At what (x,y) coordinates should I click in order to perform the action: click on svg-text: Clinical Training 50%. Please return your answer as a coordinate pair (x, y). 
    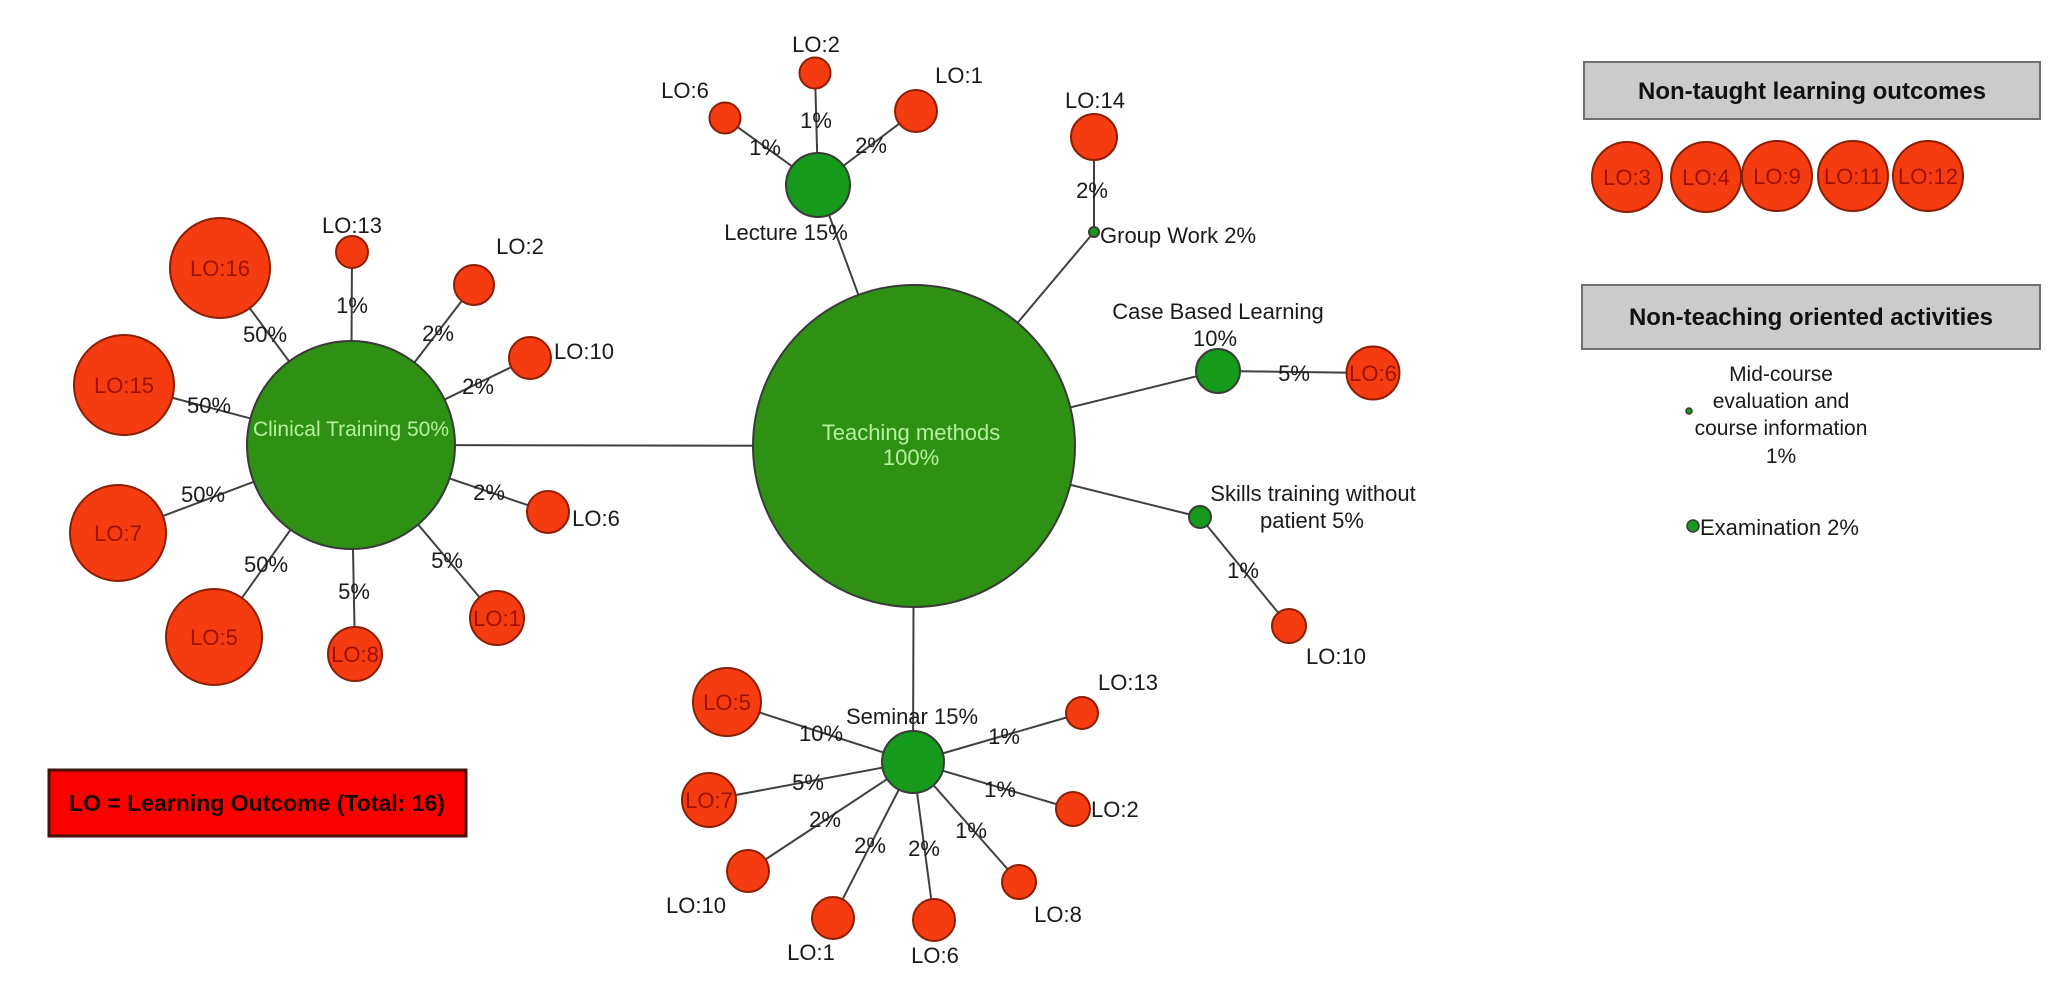
    Looking at the image, I should click on (351, 429).